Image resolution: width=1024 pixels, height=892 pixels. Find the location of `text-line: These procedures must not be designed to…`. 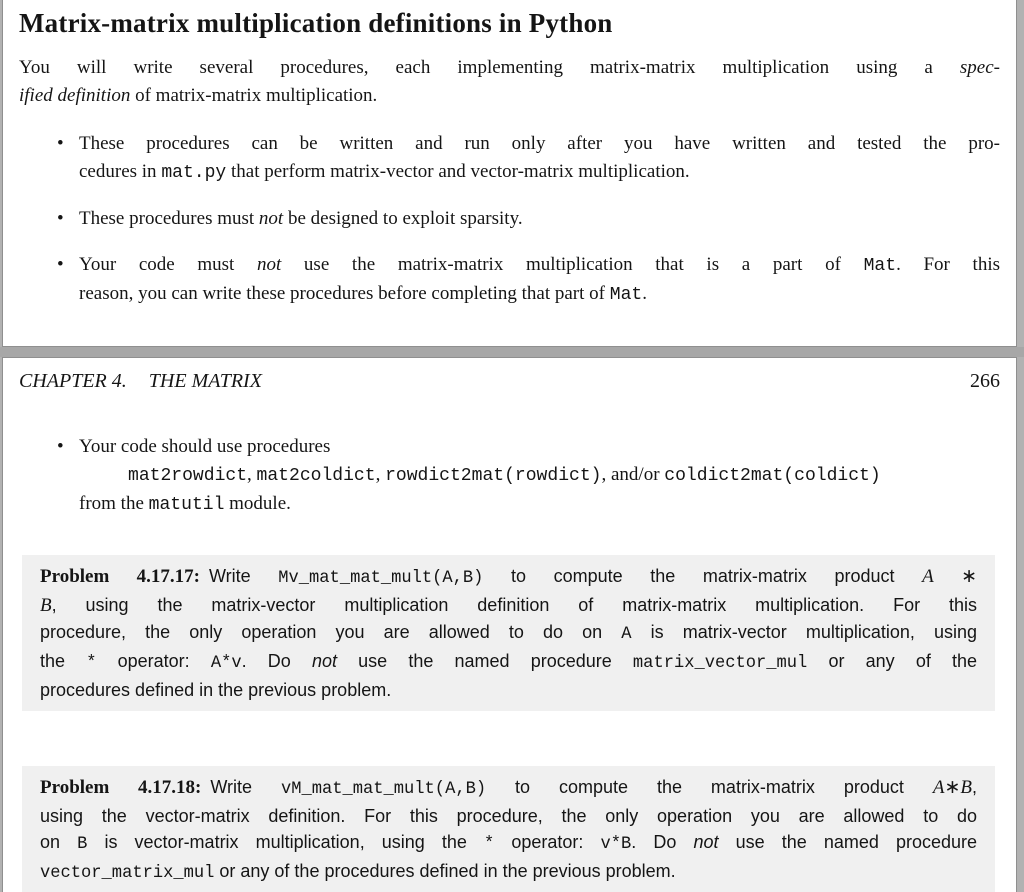

text-line: These procedures must not be designed to… is located at coordinates (539, 219).